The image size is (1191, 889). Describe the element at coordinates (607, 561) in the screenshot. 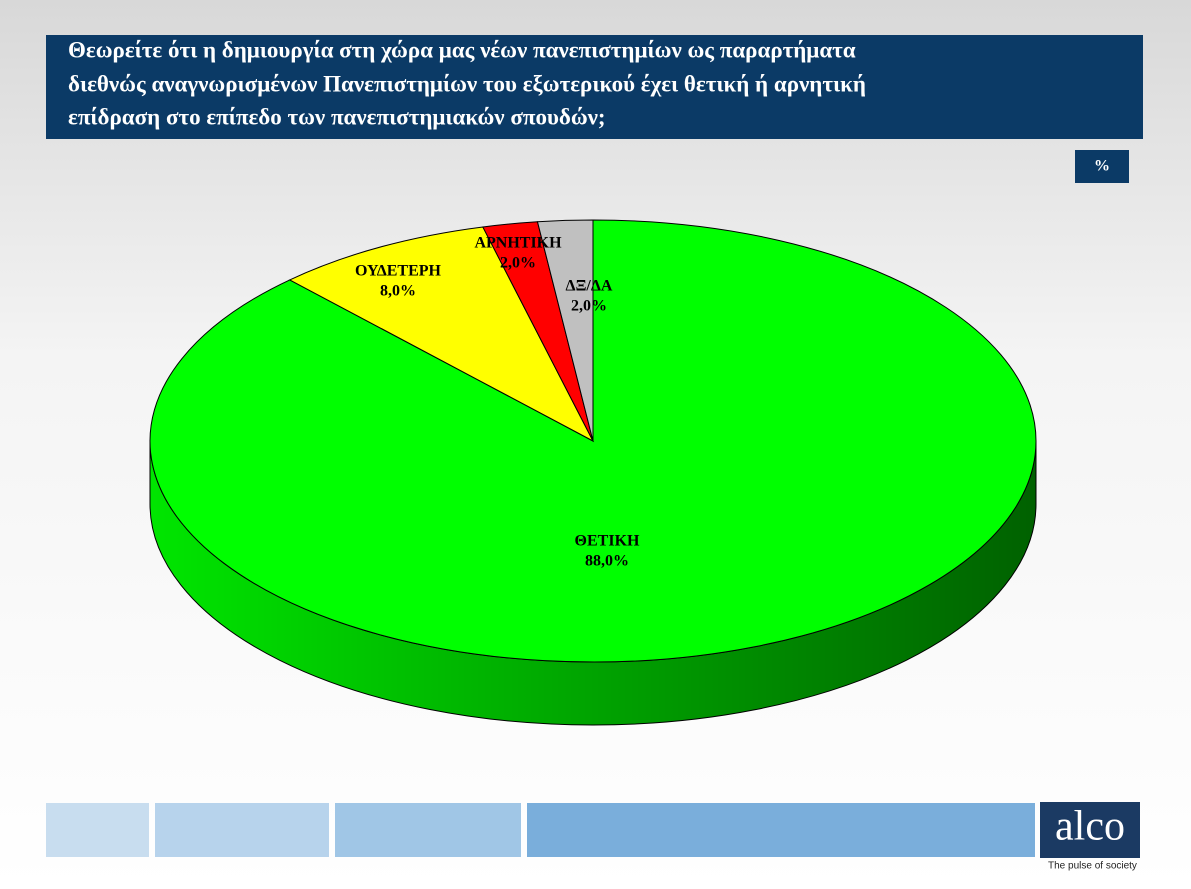

I see `value-label: 88,0%` at that location.